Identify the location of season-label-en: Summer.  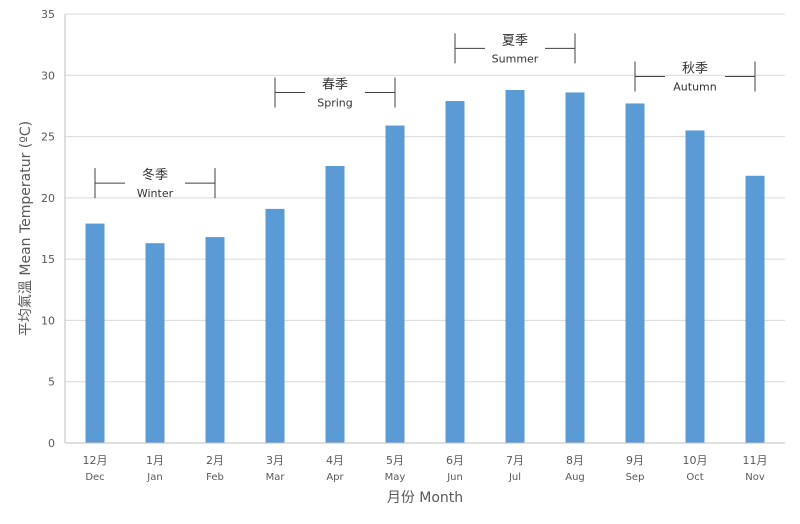
(515, 58).